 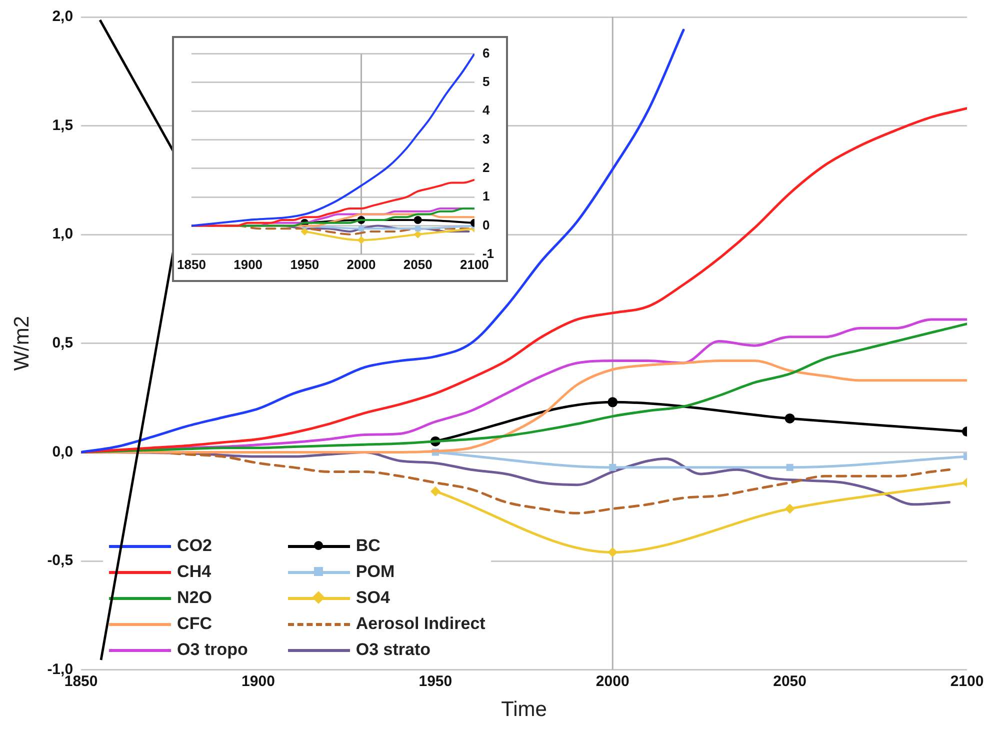 What do you see at coordinates (368, 546) in the screenshot?
I see `legend-label: BC` at bounding box center [368, 546].